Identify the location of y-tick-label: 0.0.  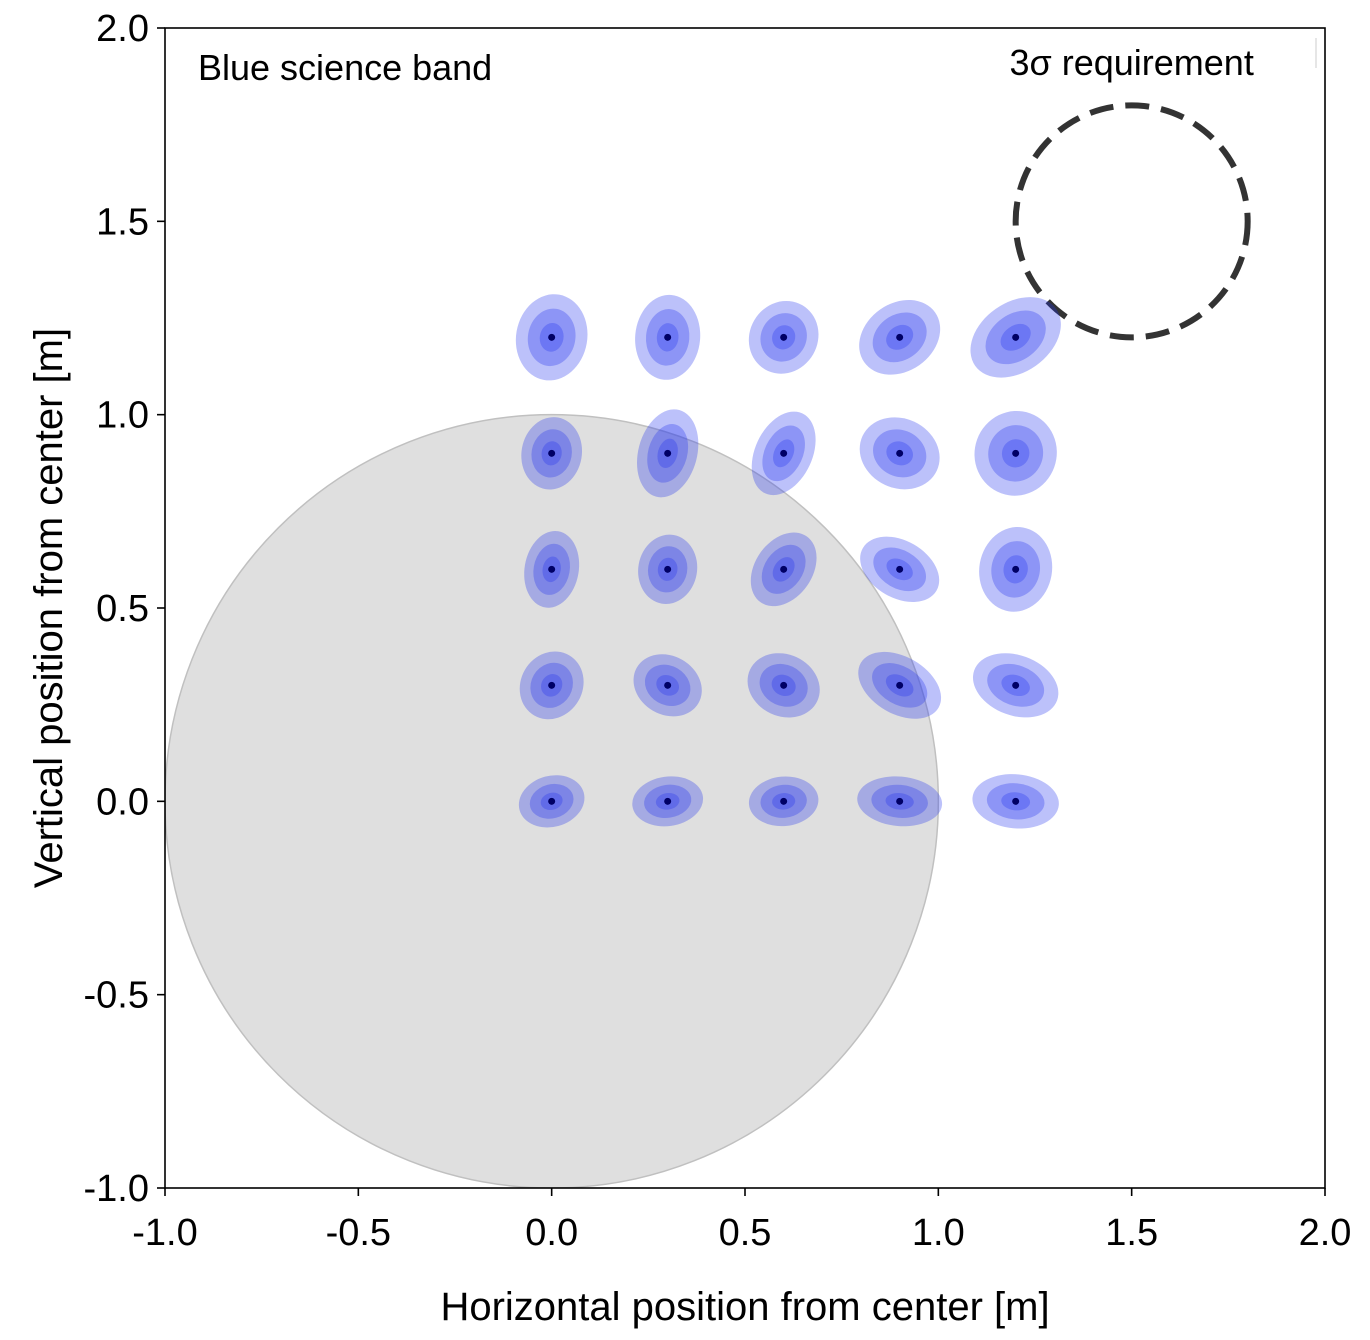
(122, 802).